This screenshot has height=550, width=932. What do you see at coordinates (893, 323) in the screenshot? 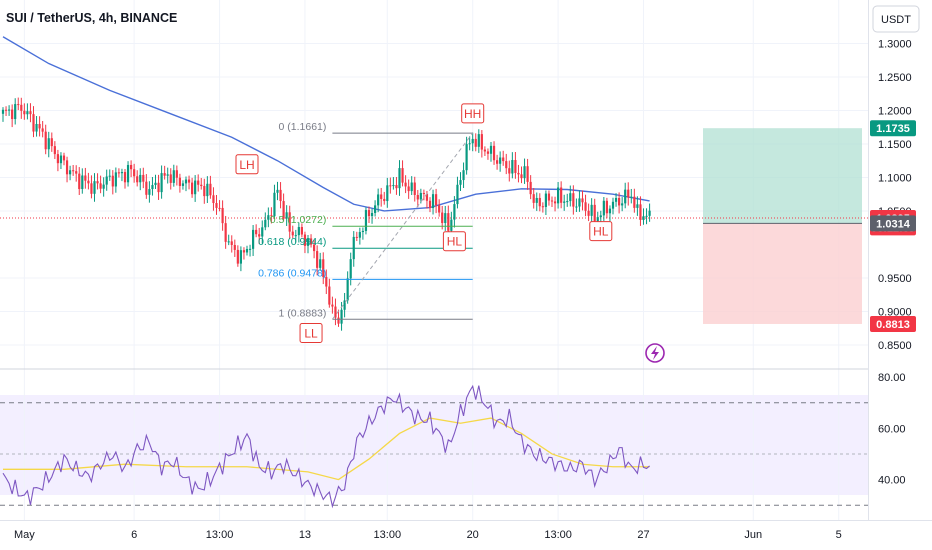
I see `price-tag-box` at bounding box center [893, 323].